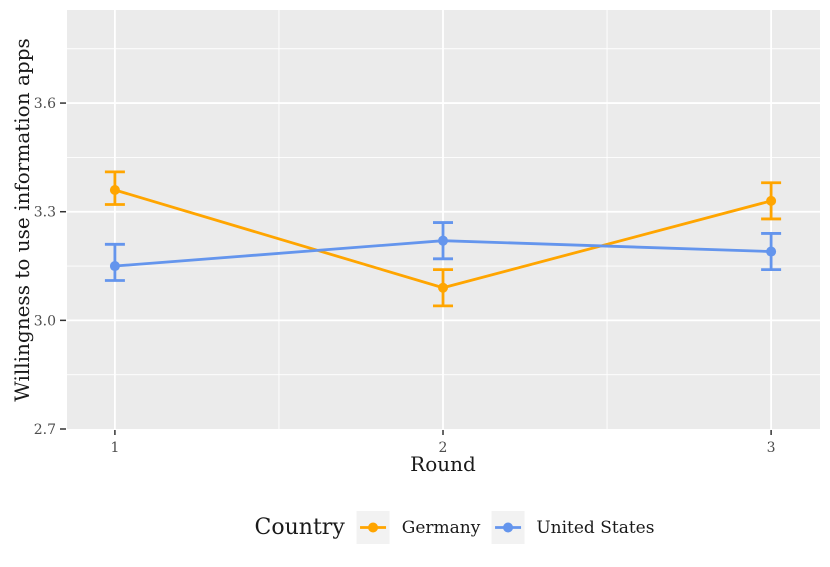 This screenshot has width=830, height=567. Describe the element at coordinates (45, 321) in the screenshot. I see `y-tick-label: 3.0` at that location.